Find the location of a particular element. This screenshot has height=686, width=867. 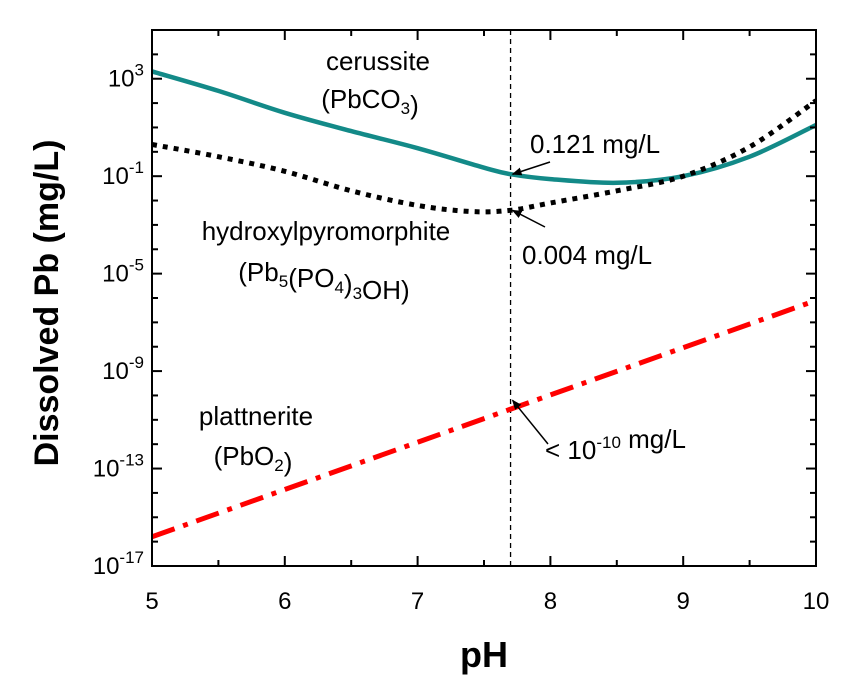

annotation-label-lt-part: < 10 is located at coordinates (570, 450).